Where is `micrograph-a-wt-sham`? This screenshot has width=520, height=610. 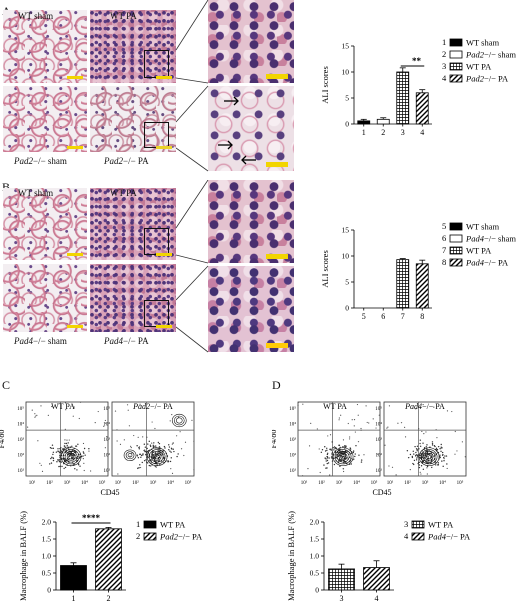 micrograph-a-wt-sham is located at coordinates (45, 46).